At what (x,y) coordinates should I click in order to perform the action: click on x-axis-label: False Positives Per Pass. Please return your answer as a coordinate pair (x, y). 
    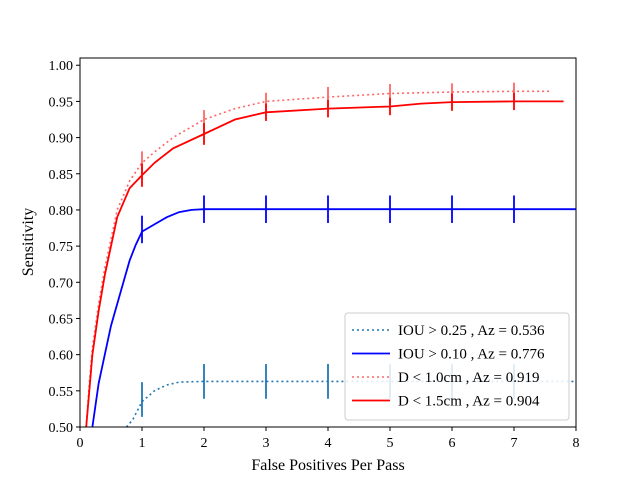
    Looking at the image, I should click on (327, 465).